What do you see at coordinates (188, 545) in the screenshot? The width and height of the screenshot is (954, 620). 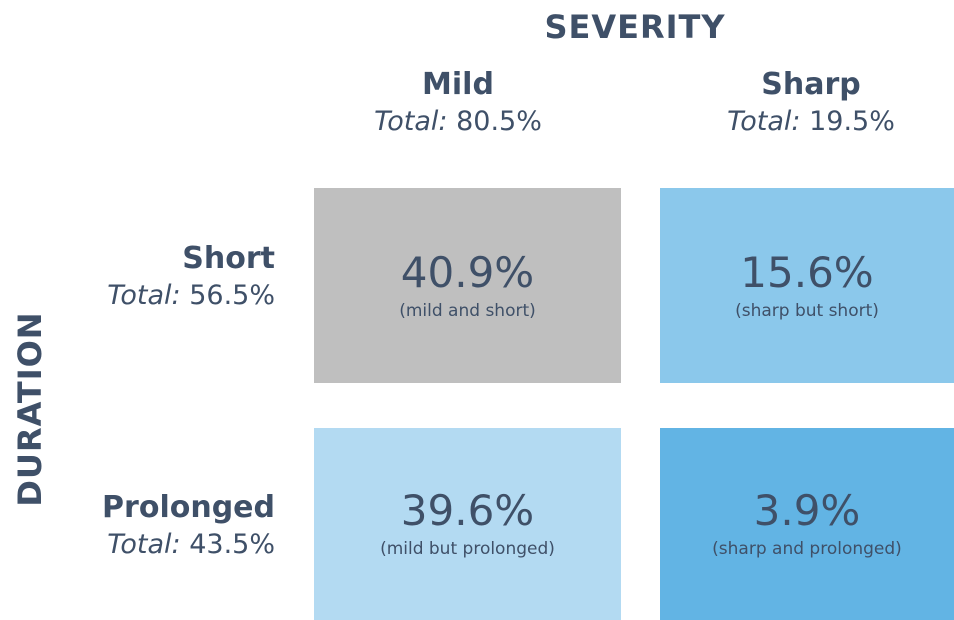 I see `row-total: Total: 43.5%` at bounding box center [188, 545].